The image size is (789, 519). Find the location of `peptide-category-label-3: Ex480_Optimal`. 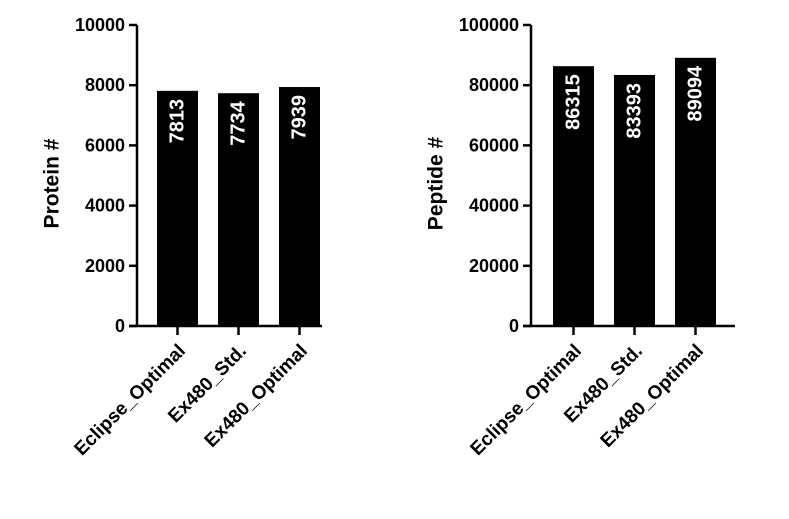

peptide-category-label-3: Ex480_Optimal is located at coordinates (652, 396).